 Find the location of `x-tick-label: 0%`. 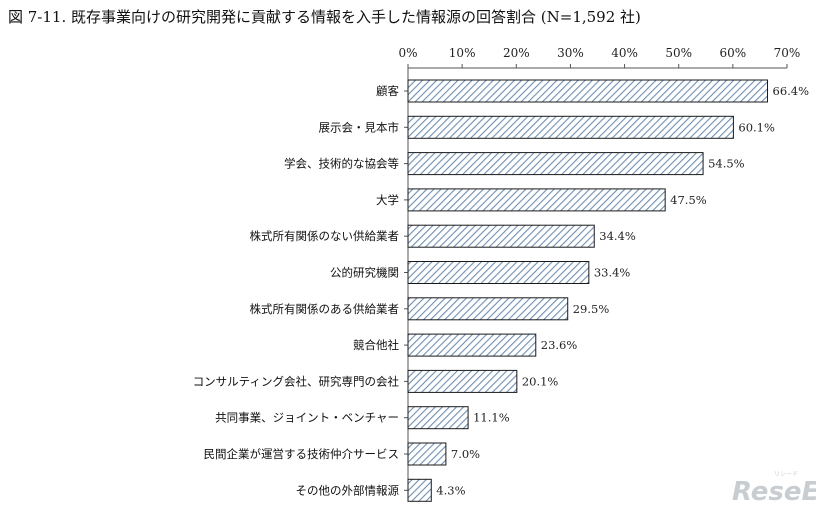

x-tick-label: 0% is located at coordinates (407, 53).